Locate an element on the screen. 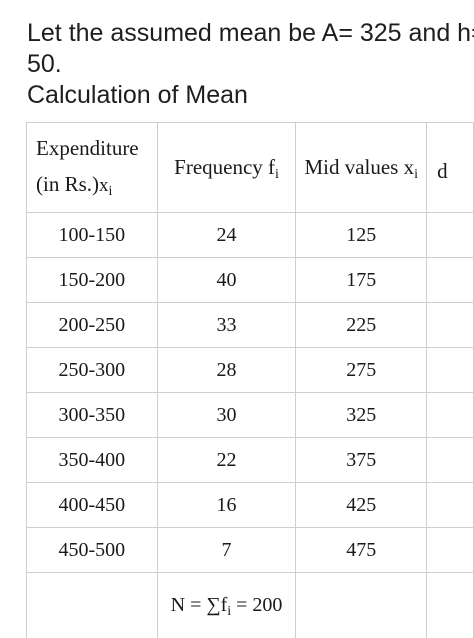 The image size is (474, 638). table-row: 350-400 22 375 is located at coordinates (250, 460).